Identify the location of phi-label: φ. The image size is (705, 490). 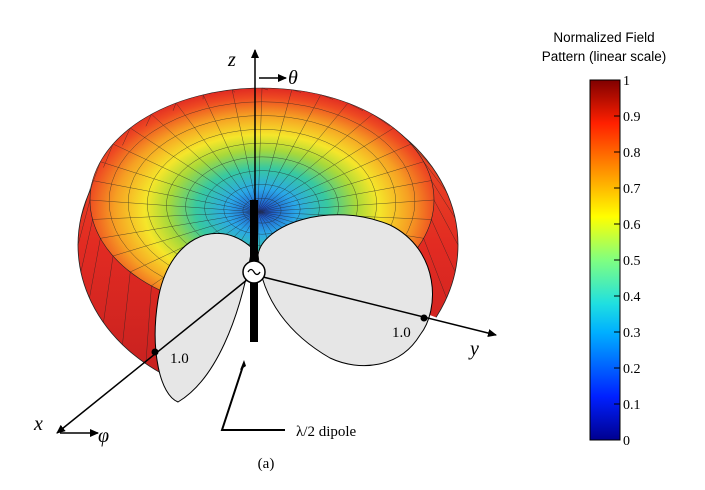
(103, 436).